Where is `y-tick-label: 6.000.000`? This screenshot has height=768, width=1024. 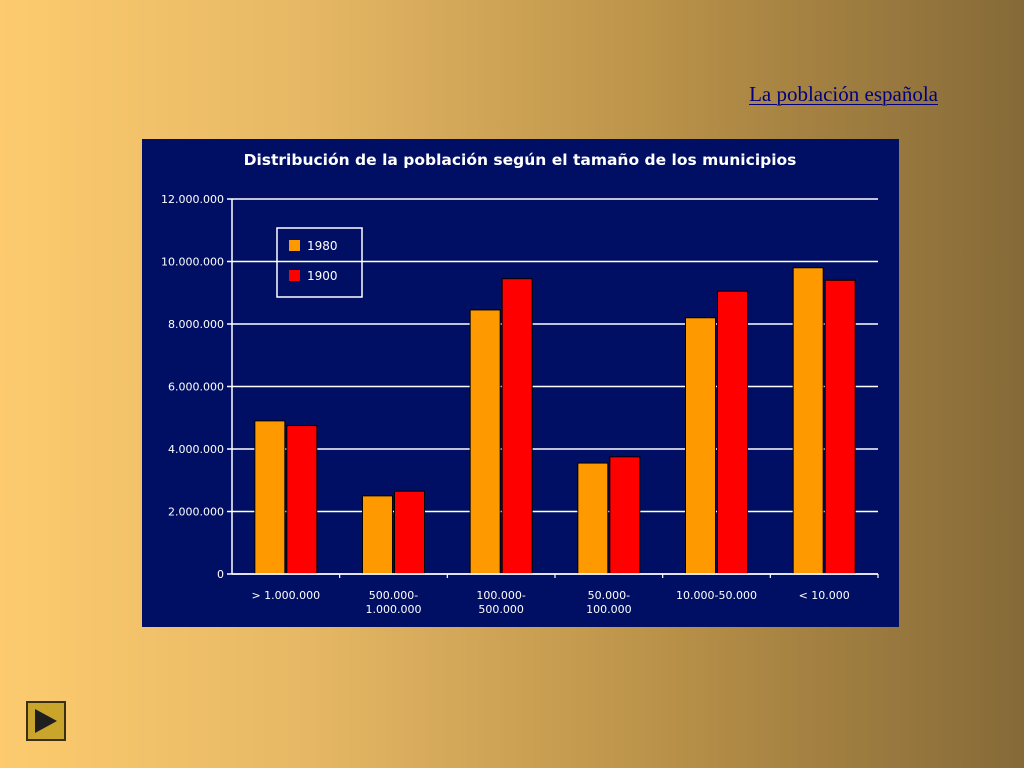 y-tick-label: 6.000.000 is located at coordinates (196, 387).